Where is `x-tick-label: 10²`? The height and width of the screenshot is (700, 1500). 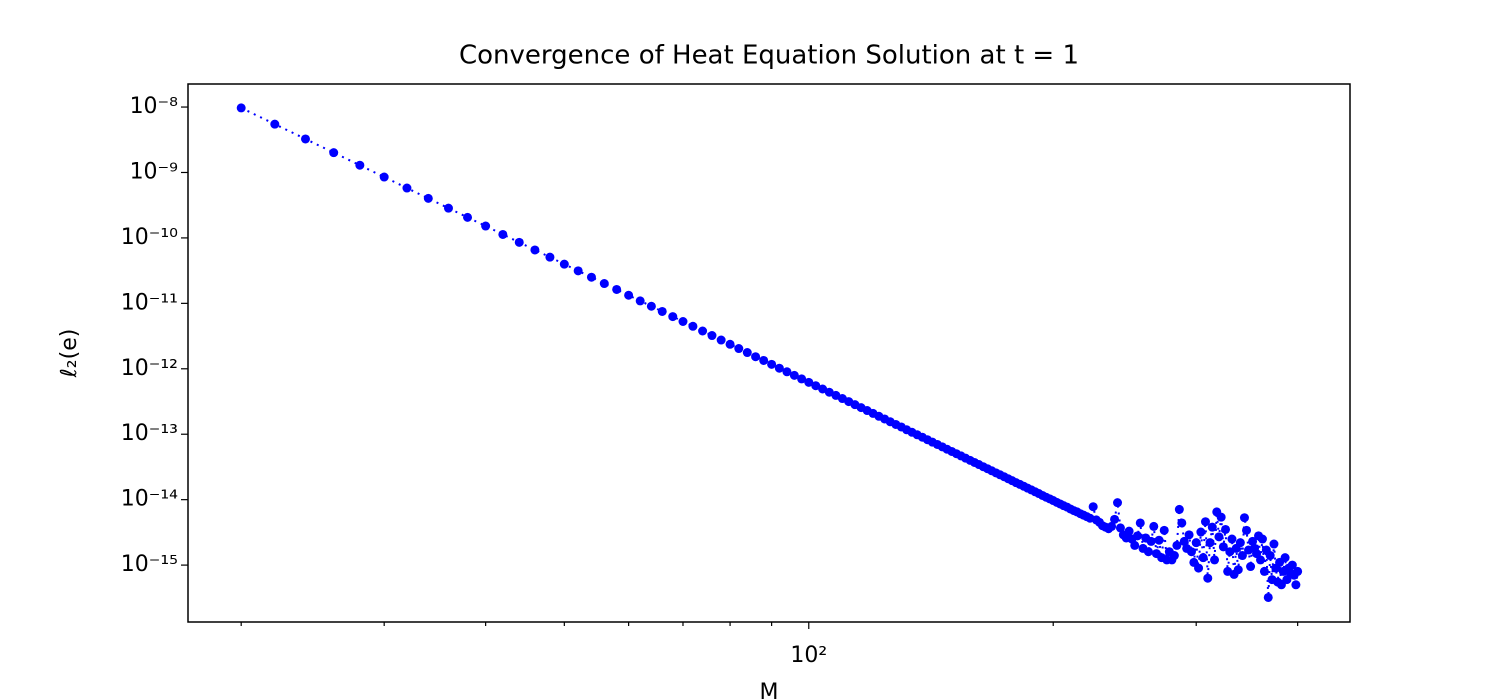 x-tick-label: 10² is located at coordinates (808, 655).